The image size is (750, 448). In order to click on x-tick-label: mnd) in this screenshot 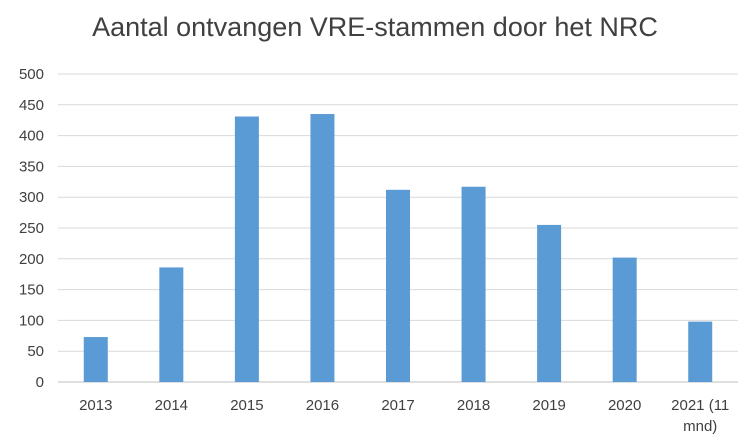, I will do `click(700, 426)`.